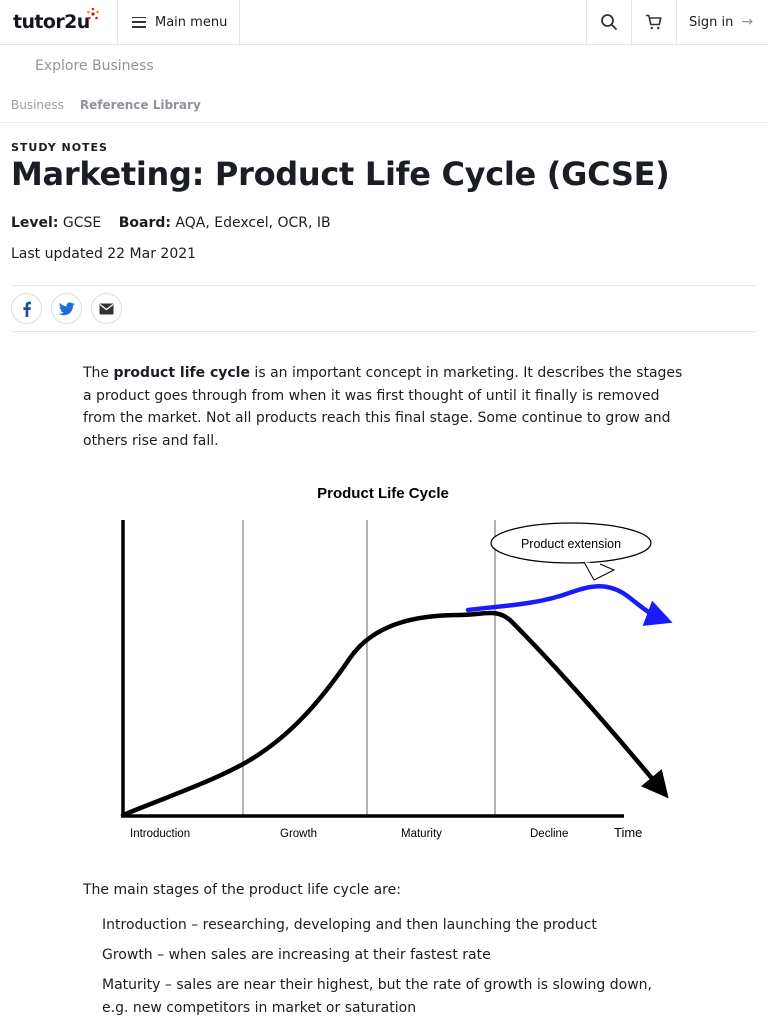 The width and height of the screenshot is (768, 1024). I want to click on sign-in-link: Sign in →, so click(722, 22).